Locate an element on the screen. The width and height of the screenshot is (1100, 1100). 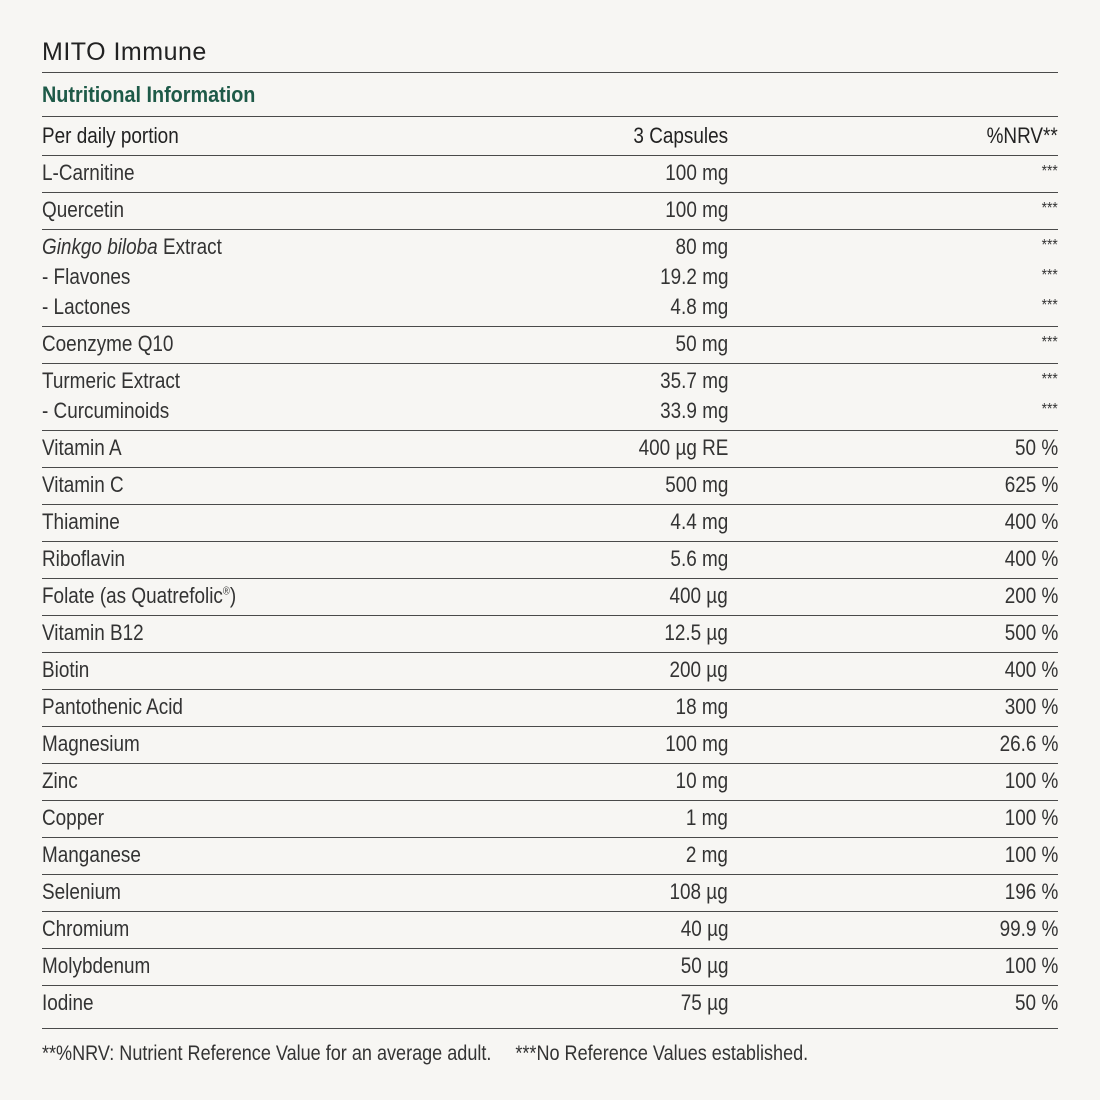
table-row-group: Copper 1 mg 100 % is located at coordinates (550, 819).